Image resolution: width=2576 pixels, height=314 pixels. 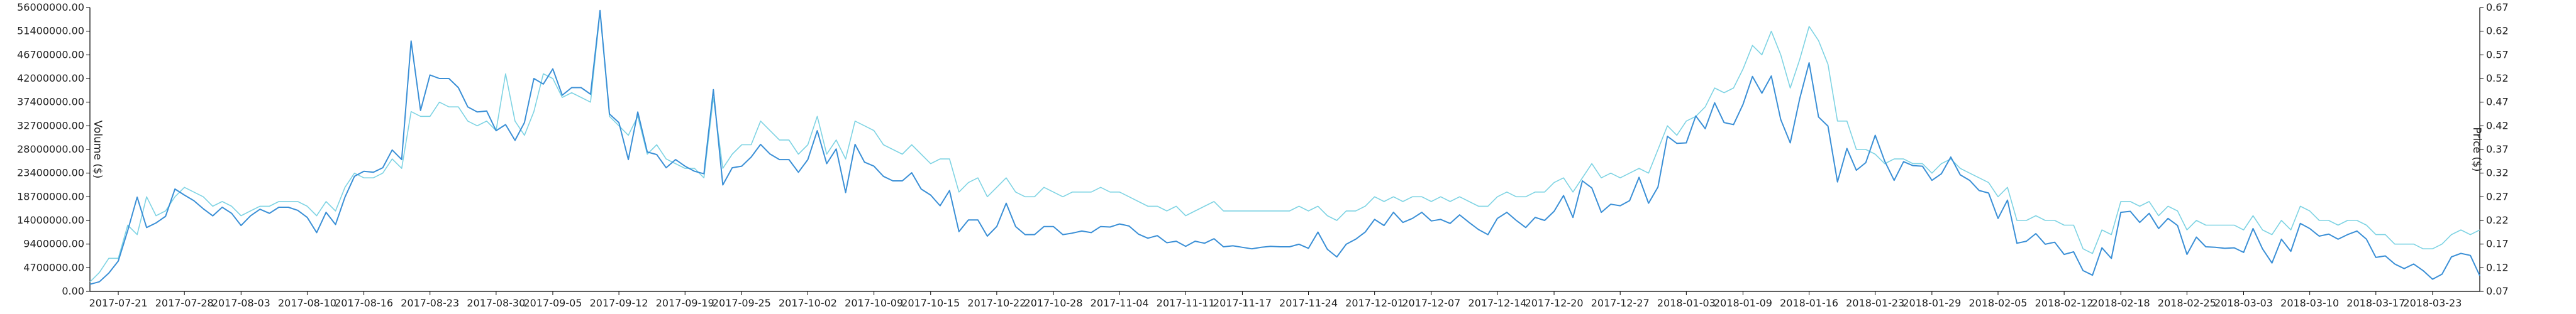 I want to click on y-right-tick-label: 0.57, so click(x=2497, y=54).